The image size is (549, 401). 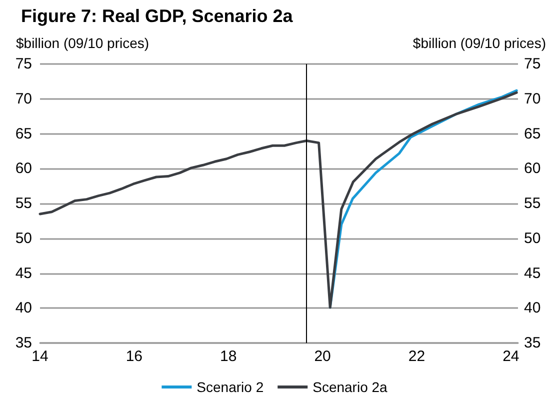 I want to click on y-tick-label: 40, so click(x=23, y=308).